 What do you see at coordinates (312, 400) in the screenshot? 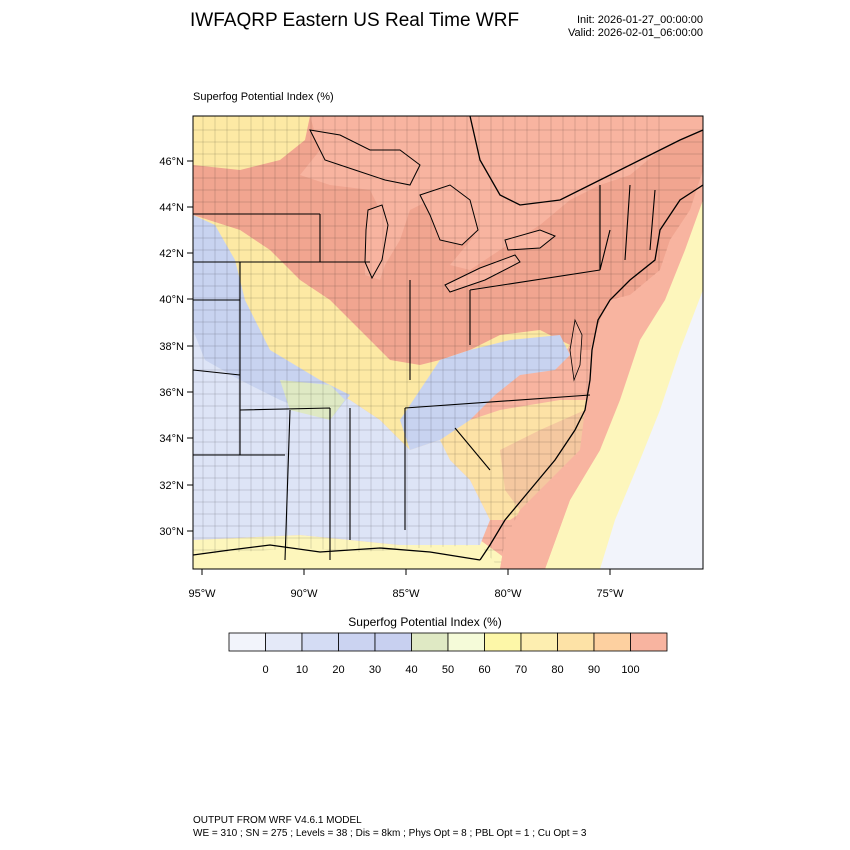
I see `ohio-valley-green` at bounding box center [312, 400].